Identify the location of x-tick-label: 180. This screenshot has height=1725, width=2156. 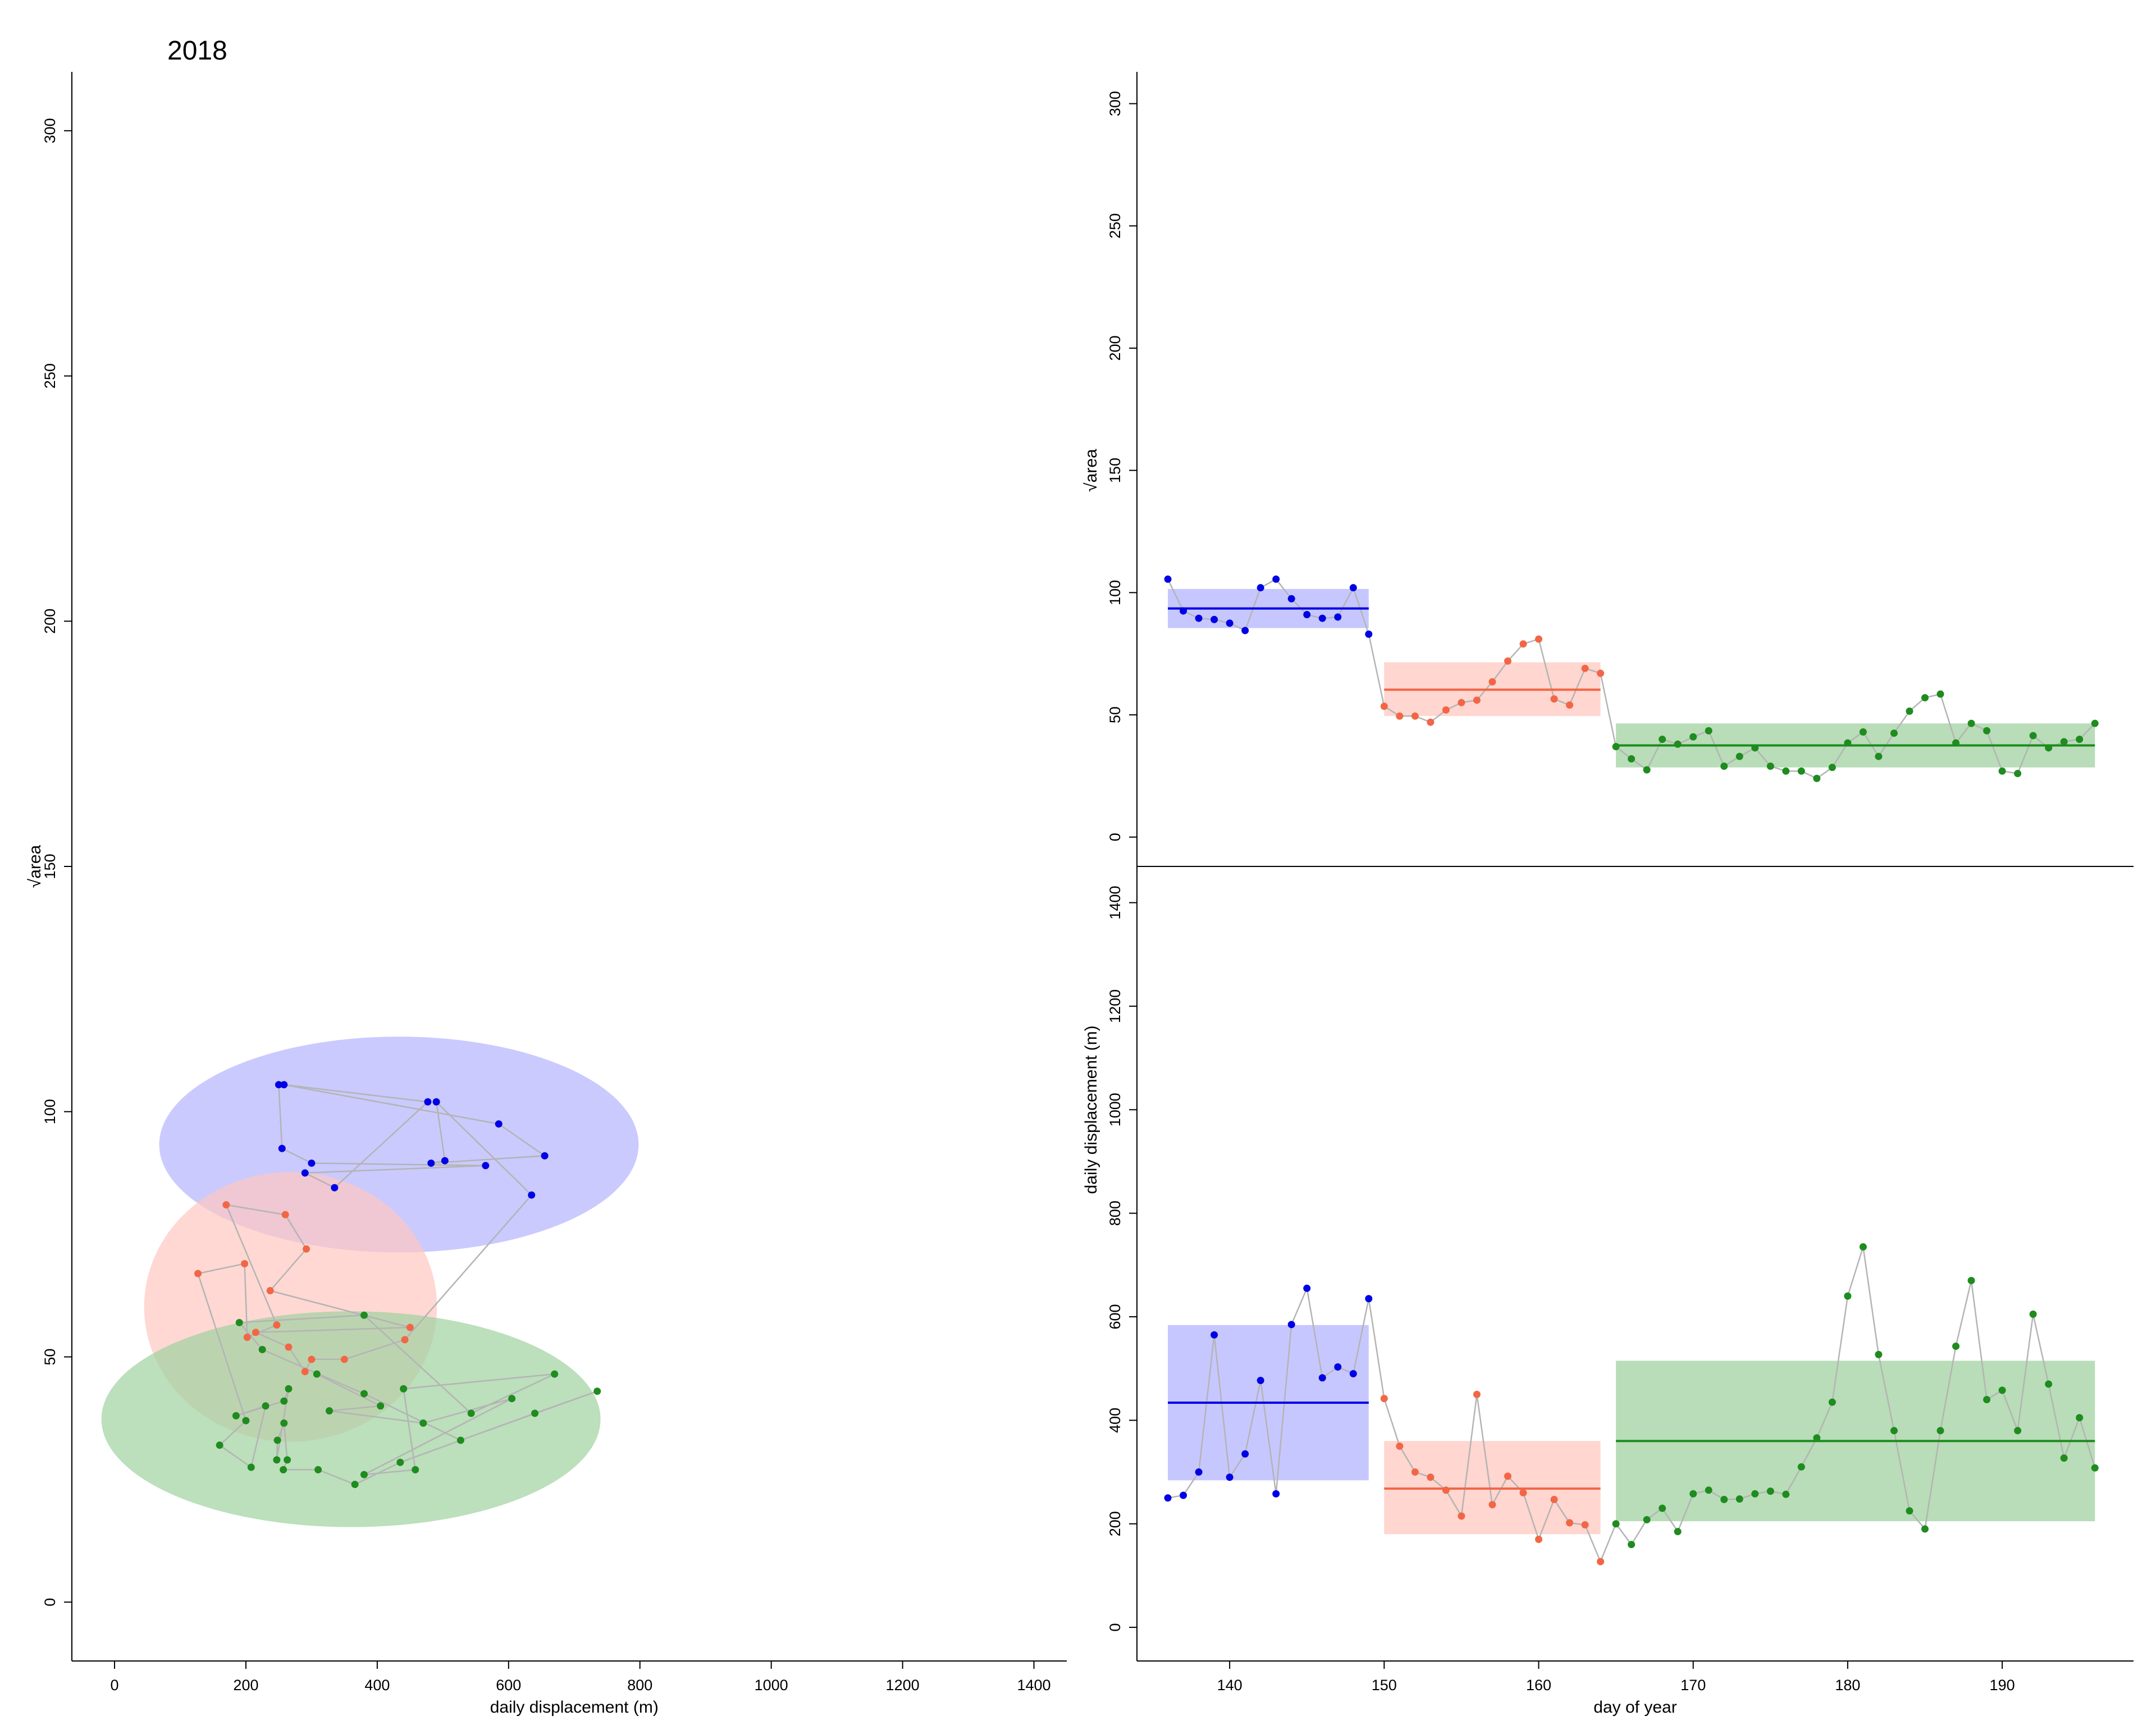
(1847, 1685).